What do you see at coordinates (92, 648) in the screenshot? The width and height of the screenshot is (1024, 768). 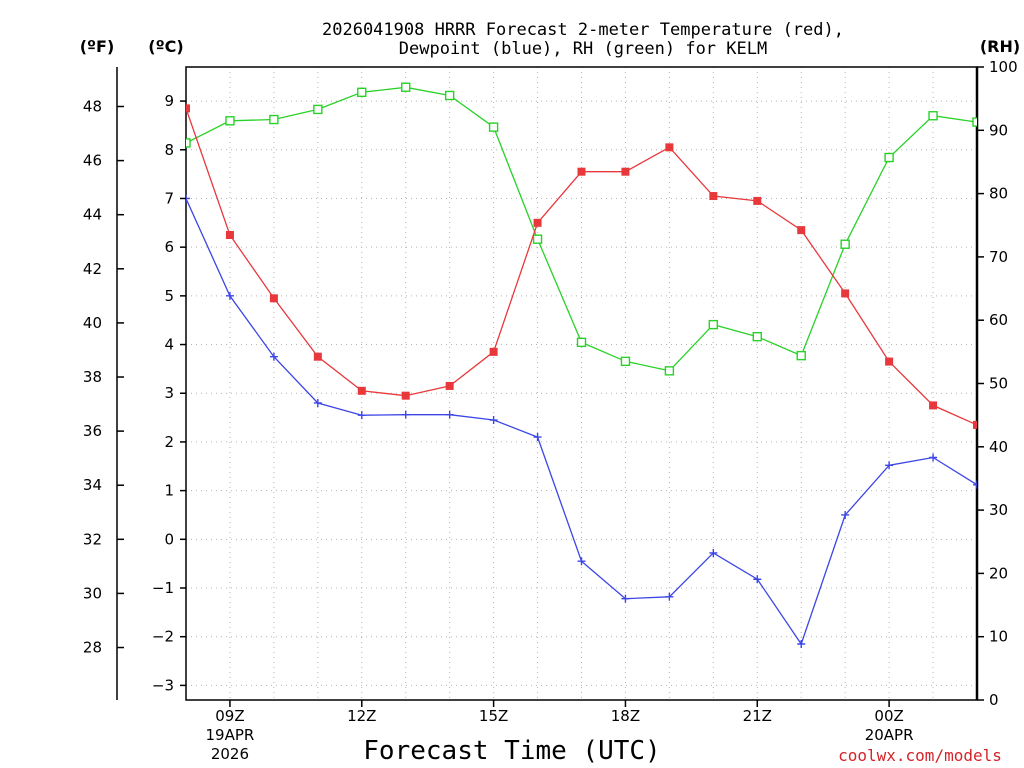 I see `fahrenheit-tick-label: 28` at bounding box center [92, 648].